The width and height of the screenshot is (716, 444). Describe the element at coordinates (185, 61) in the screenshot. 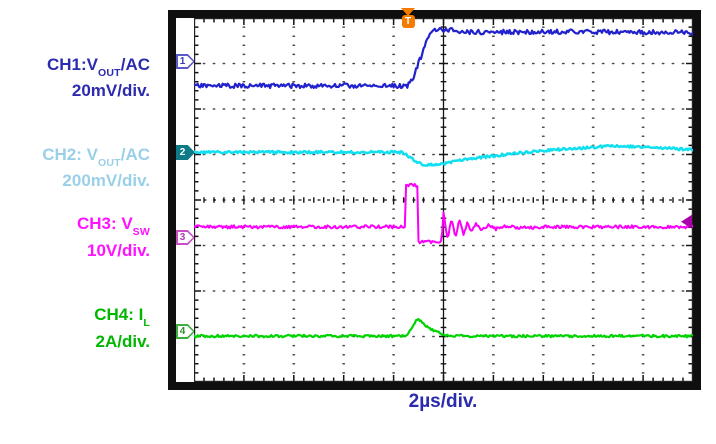

I see `ch1-zero-marker-icon: 1` at that location.